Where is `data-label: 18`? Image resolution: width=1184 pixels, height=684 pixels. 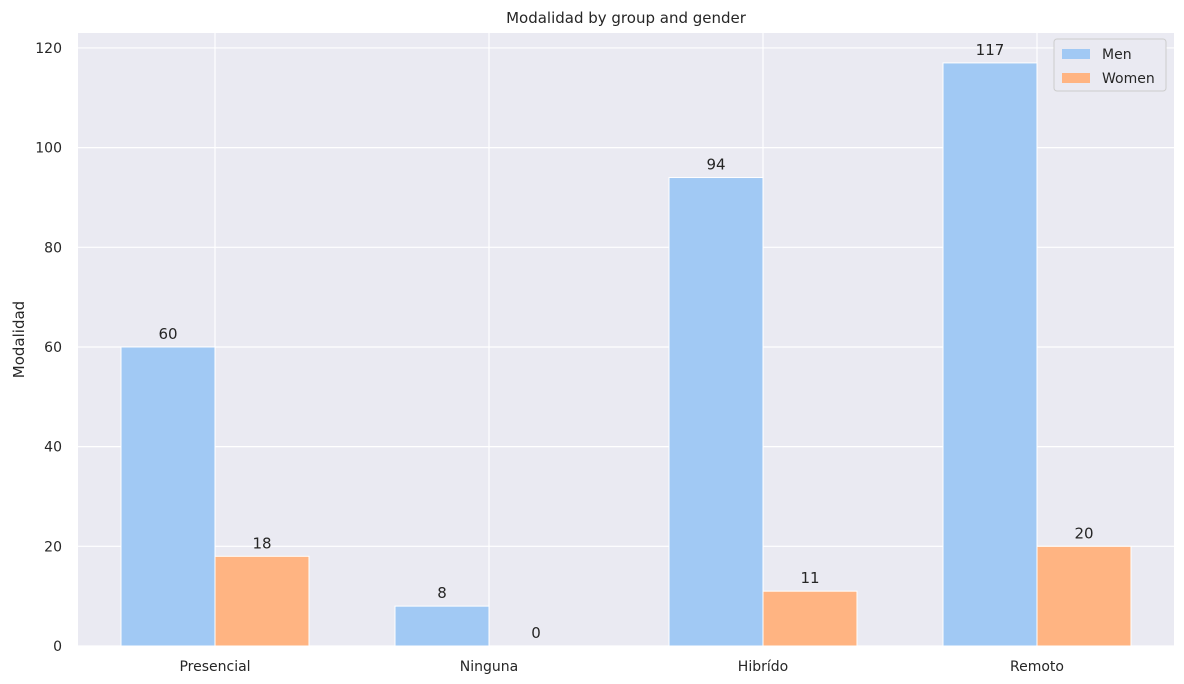
data-label: 18 is located at coordinates (261, 543).